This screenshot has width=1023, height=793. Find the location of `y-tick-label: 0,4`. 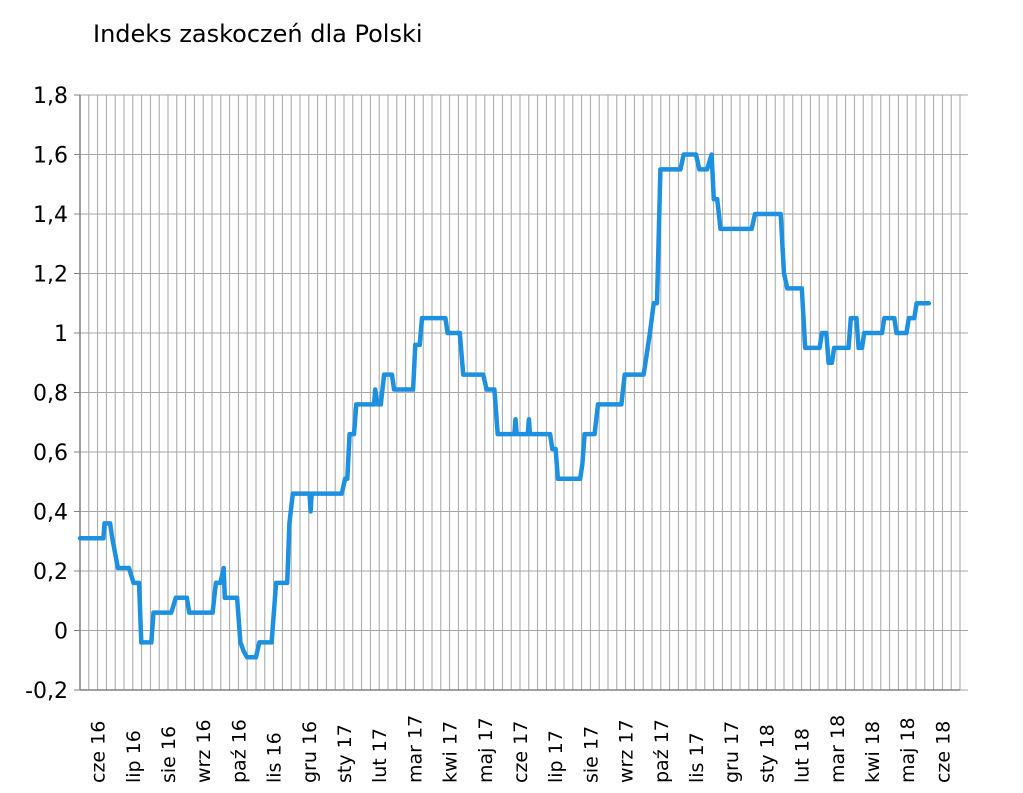

y-tick-label: 0,4 is located at coordinates (50, 513).